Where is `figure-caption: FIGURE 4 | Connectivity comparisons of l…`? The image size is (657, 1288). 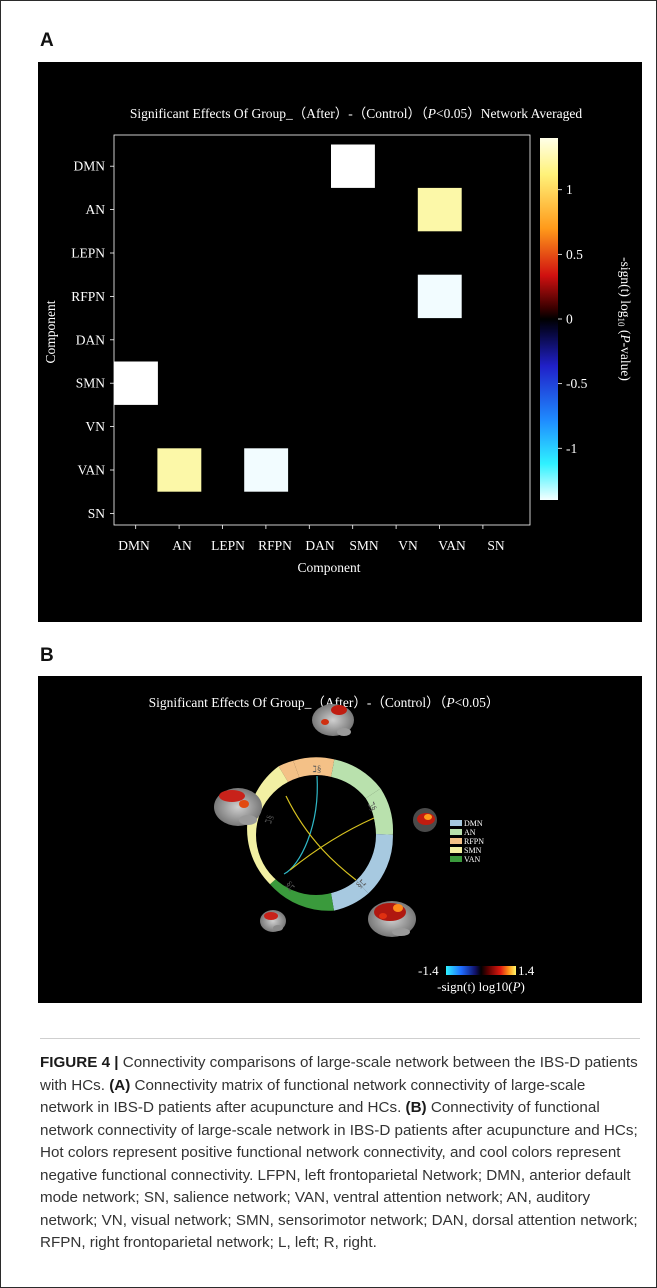
figure-caption: FIGURE 4 | Connectivity comparisons of l… is located at coordinates (340, 1153).